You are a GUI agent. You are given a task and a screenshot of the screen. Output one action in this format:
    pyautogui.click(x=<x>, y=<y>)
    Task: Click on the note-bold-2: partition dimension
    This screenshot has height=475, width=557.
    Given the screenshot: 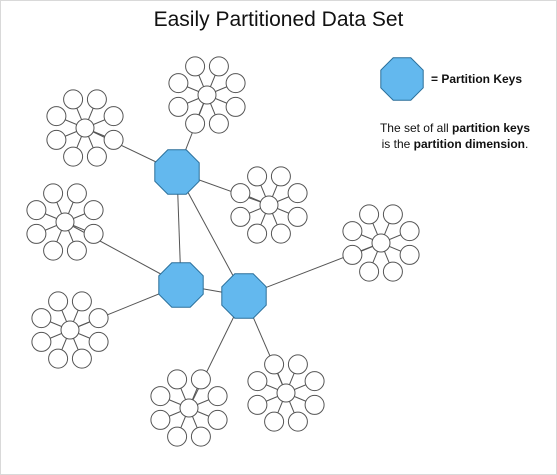 What is the action you would take?
    pyautogui.click(x=469, y=144)
    